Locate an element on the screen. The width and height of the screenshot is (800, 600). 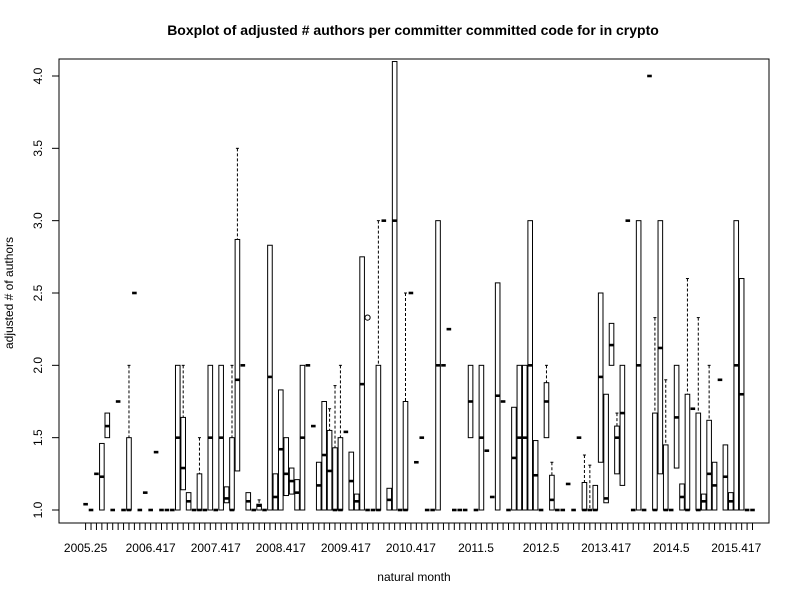
y-tick-label: 4.0 is located at coordinates (38, 75).